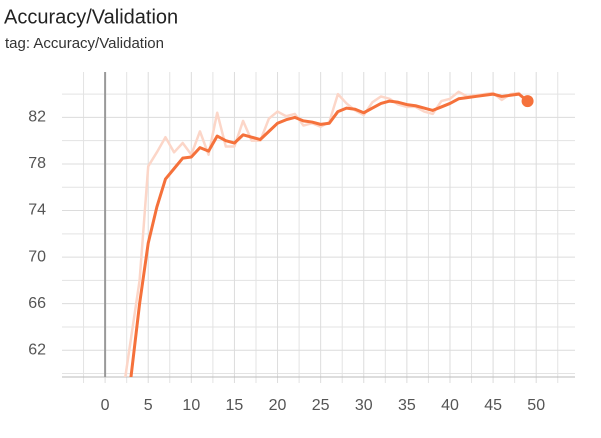 The width and height of the screenshot is (601, 438). Describe the element at coordinates (536, 405) in the screenshot. I see `x-tick-label: 50` at that location.